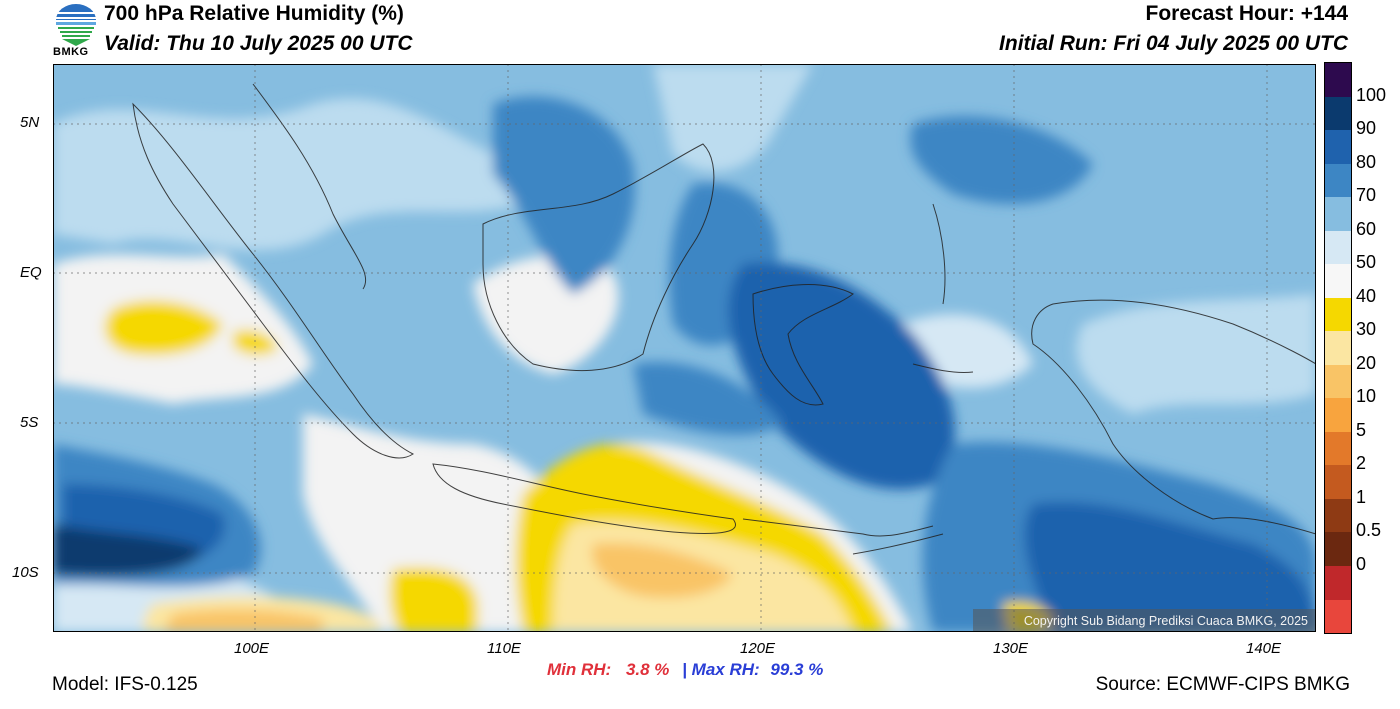  Describe the element at coordinates (1173, 43) in the screenshot. I see `initial-run: Initial Run: Fri 04 July 2025 00 UTC` at that location.